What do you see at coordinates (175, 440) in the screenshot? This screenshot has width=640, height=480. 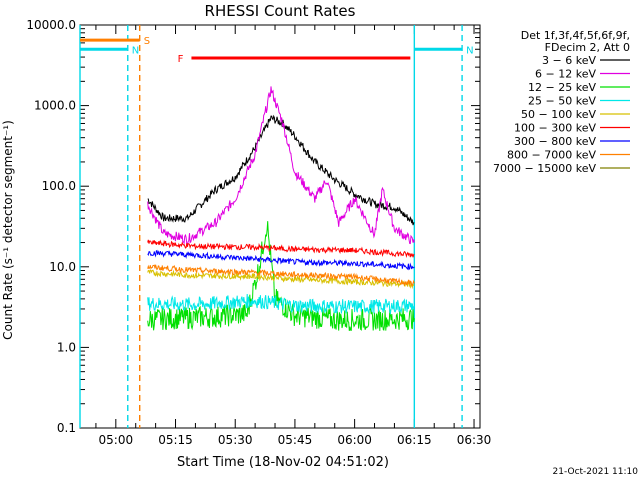 I see `x-tick-label: 05:15` at bounding box center [175, 440].